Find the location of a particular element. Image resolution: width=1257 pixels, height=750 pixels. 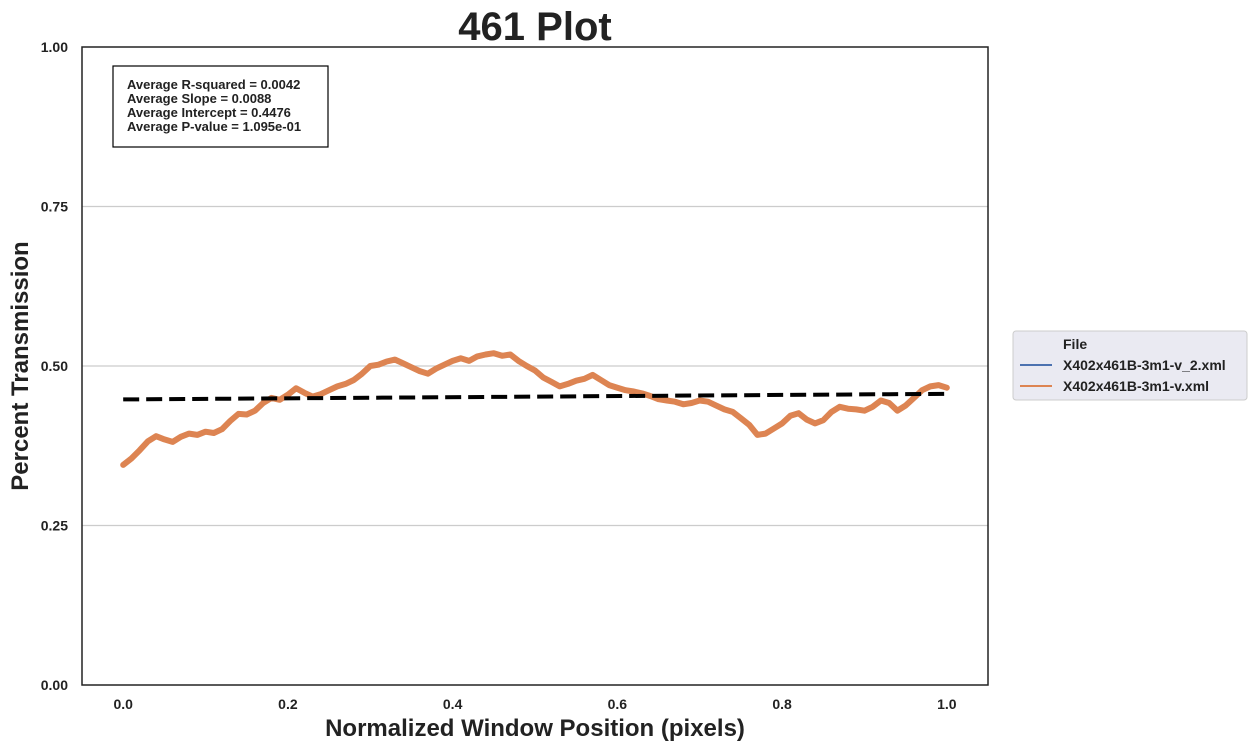

x-tick-label-4: 0.8 is located at coordinates (782, 704).